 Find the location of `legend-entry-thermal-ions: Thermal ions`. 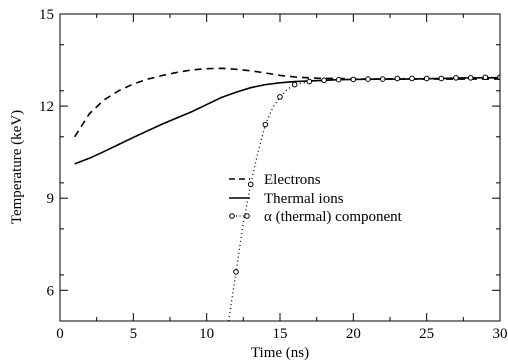

legend-entry-thermal-ions: Thermal ions is located at coordinates (286, 199).